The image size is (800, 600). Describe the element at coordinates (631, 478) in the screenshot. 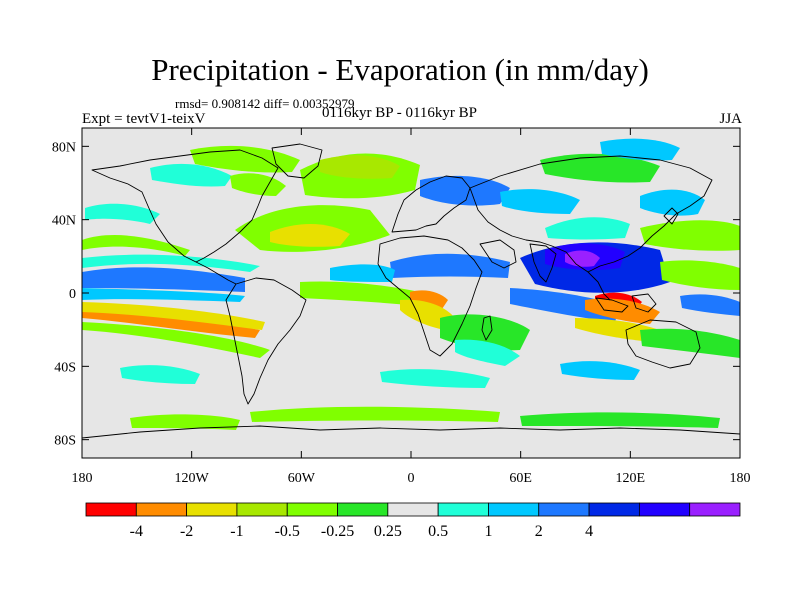

I see `lon-tick-label: 120E` at that location.